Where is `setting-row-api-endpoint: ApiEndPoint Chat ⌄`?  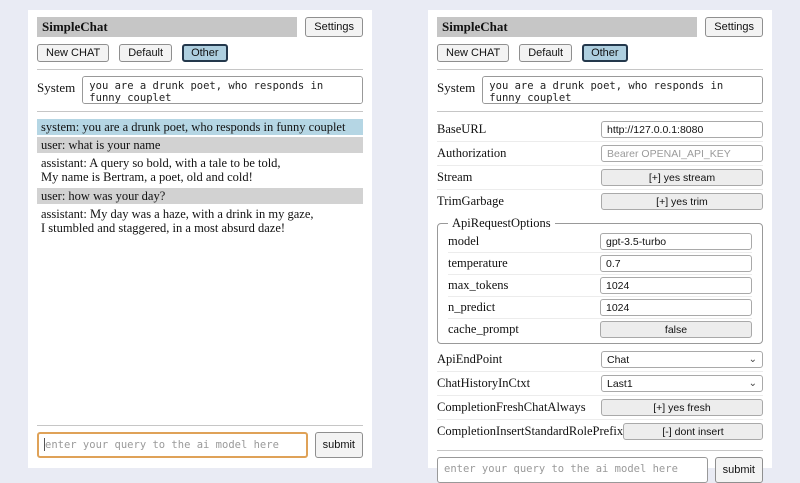 setting-row-api-endpoint: ApiEndPoint Chat ⌄ is located at coordinates (600, 360).